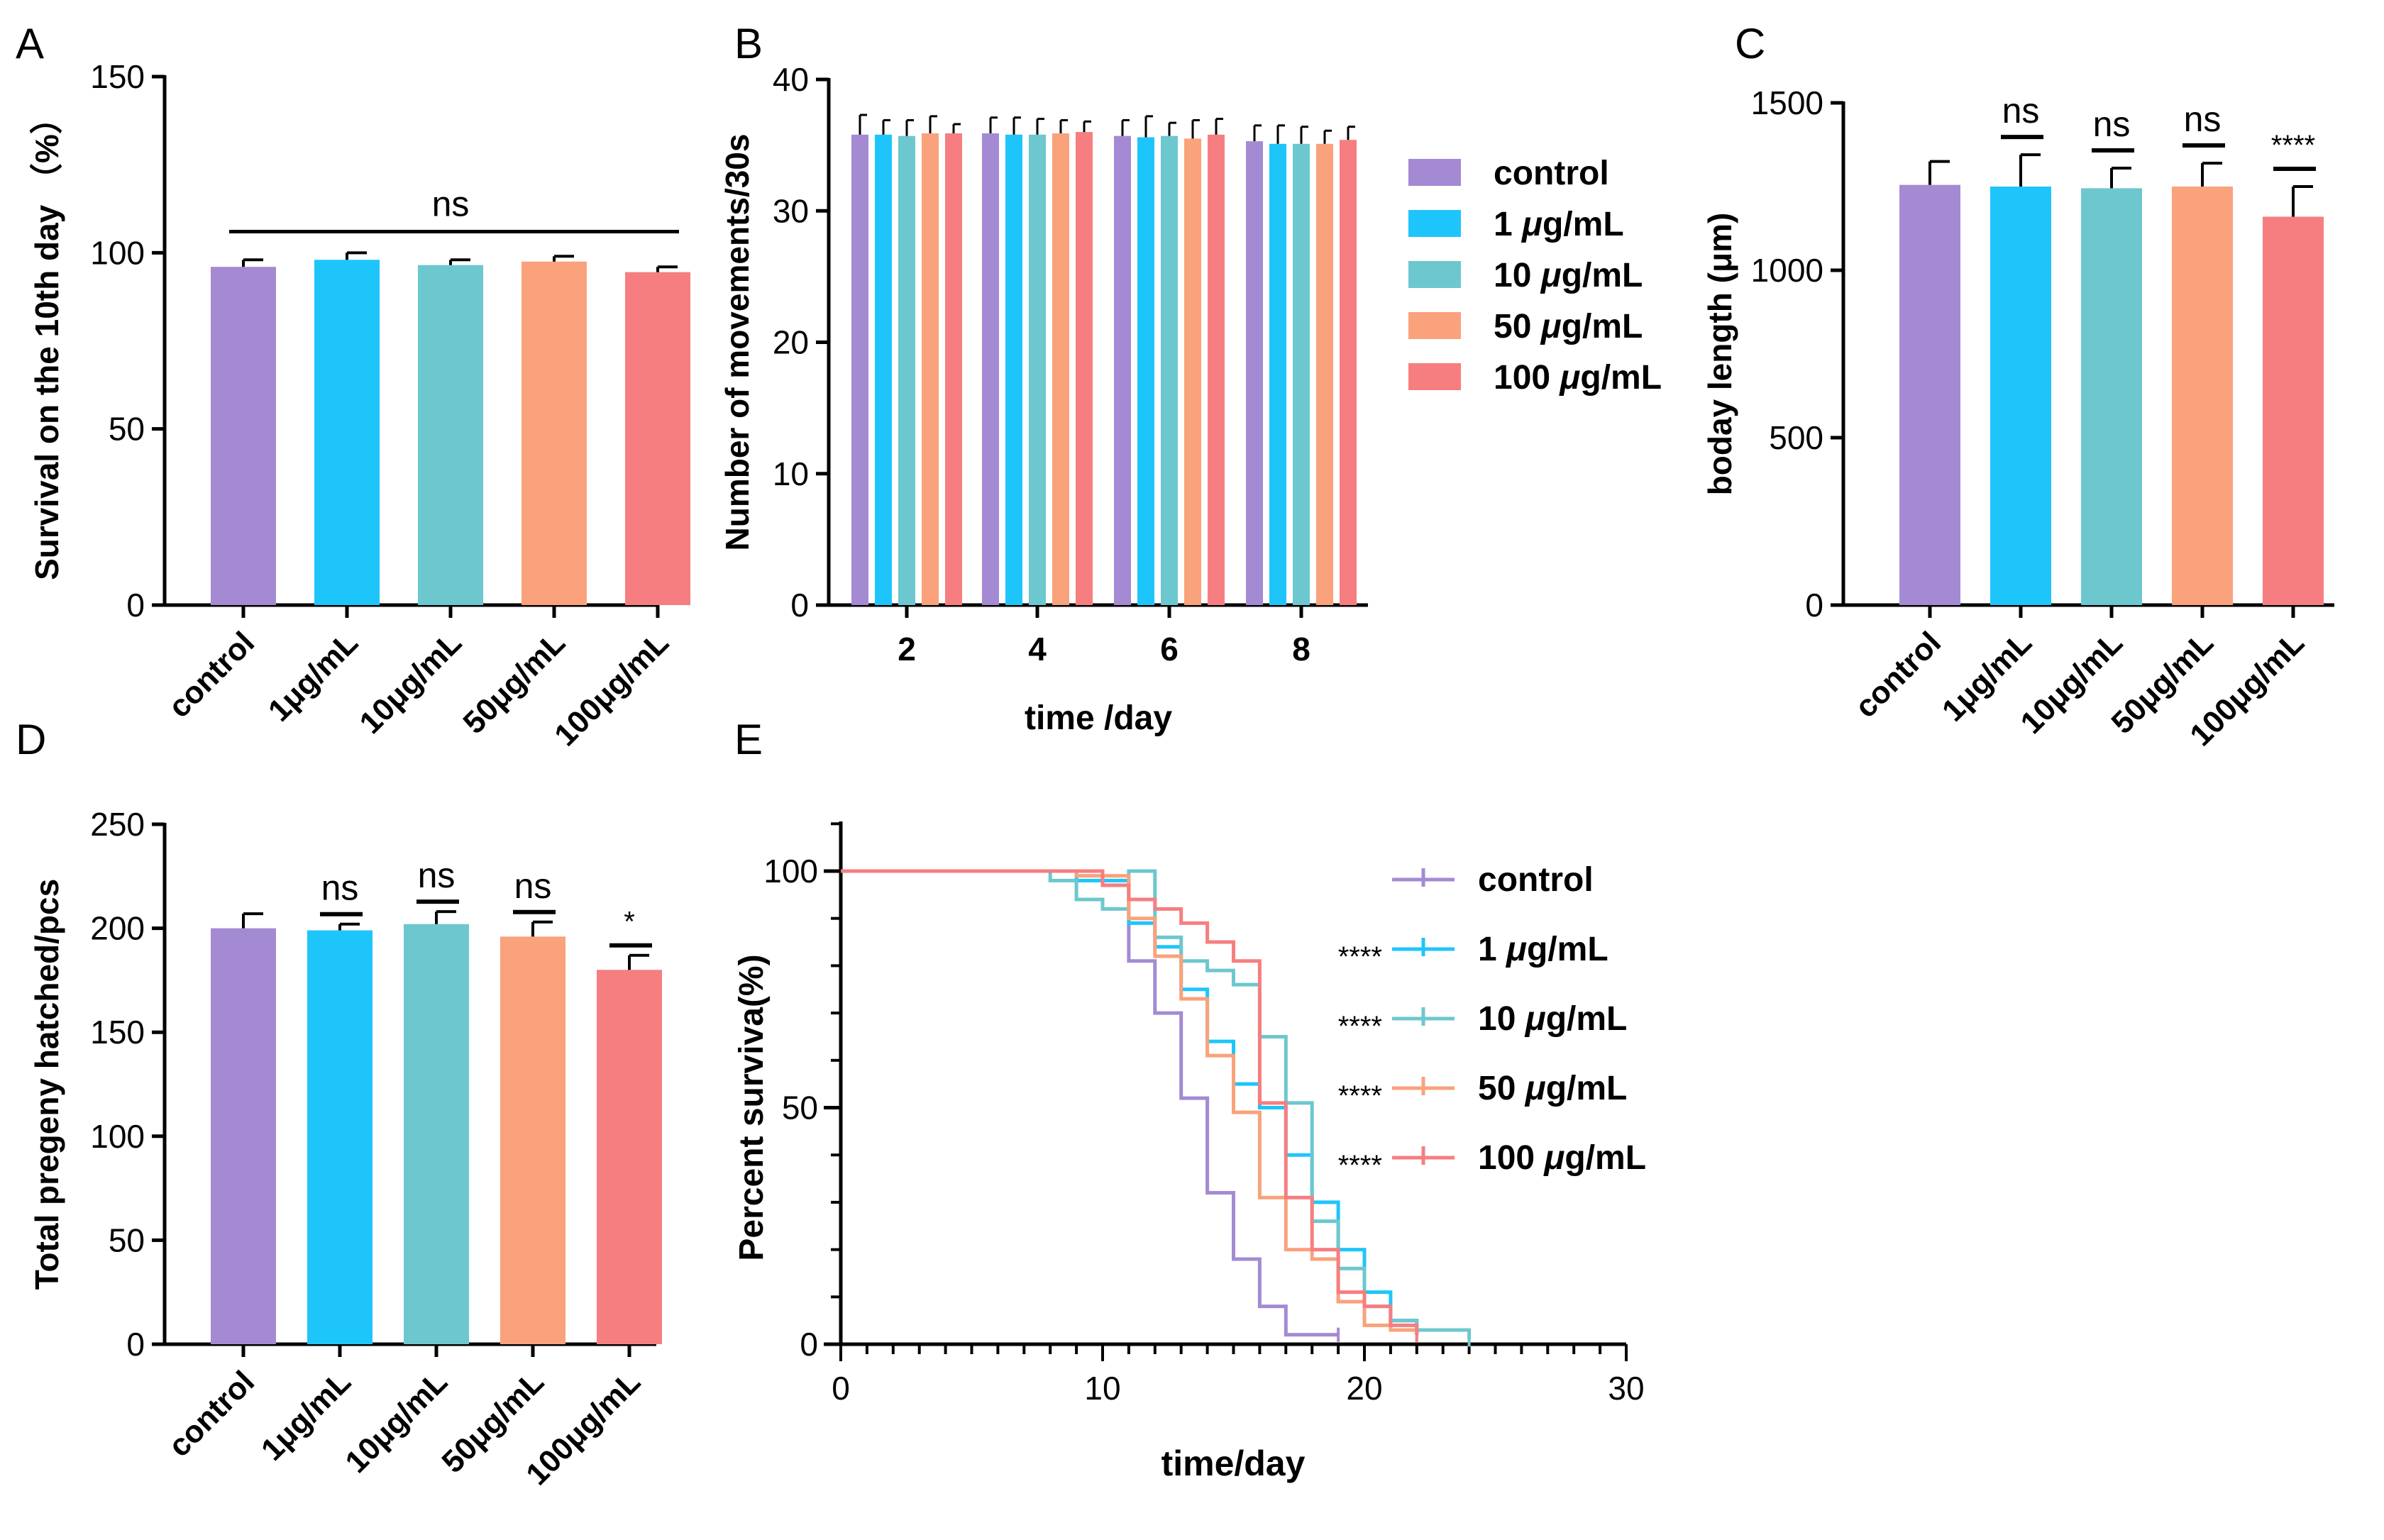  I want to click on x-tick-label: 100μg/mL, so click(611, 689).